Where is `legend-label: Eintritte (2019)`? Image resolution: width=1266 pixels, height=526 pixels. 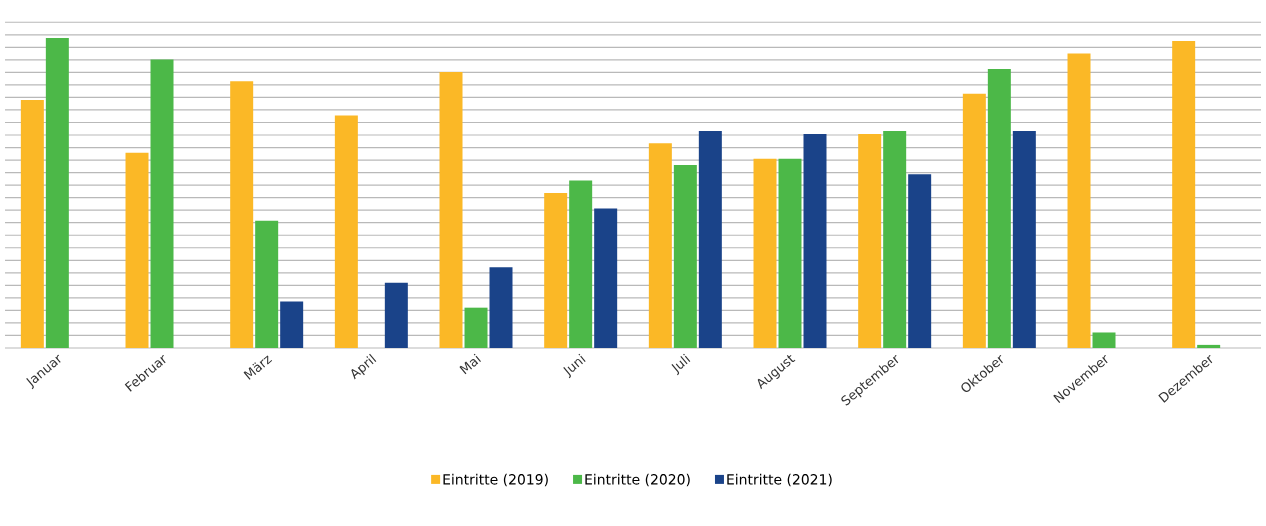
legend-label: Eintritte (2019) is located at coordinates (495, 480).